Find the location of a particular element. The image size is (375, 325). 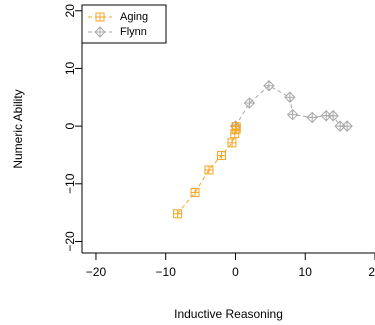

legend-item-aging: Aging is located at coordinates (118, 17).